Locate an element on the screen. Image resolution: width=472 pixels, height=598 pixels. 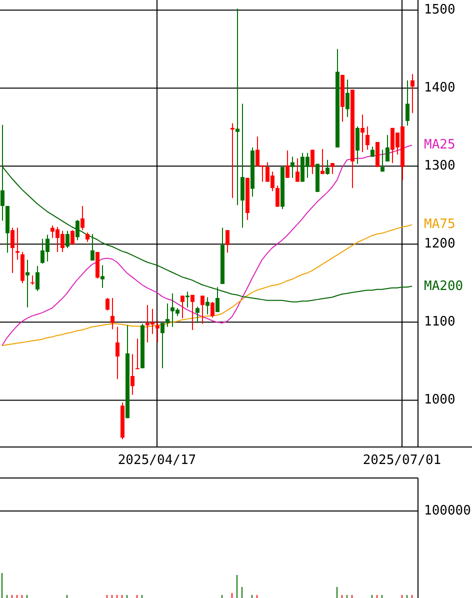
y-tick-label: 1400 is located at coordinates (440, 88).